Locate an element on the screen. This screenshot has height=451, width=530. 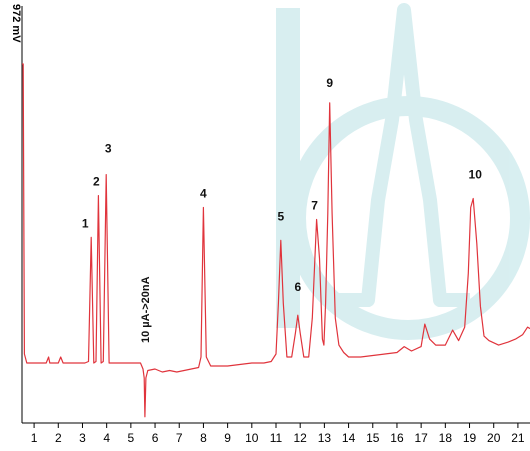
x-tick-label: 21 is located at coordinates (518, 438).